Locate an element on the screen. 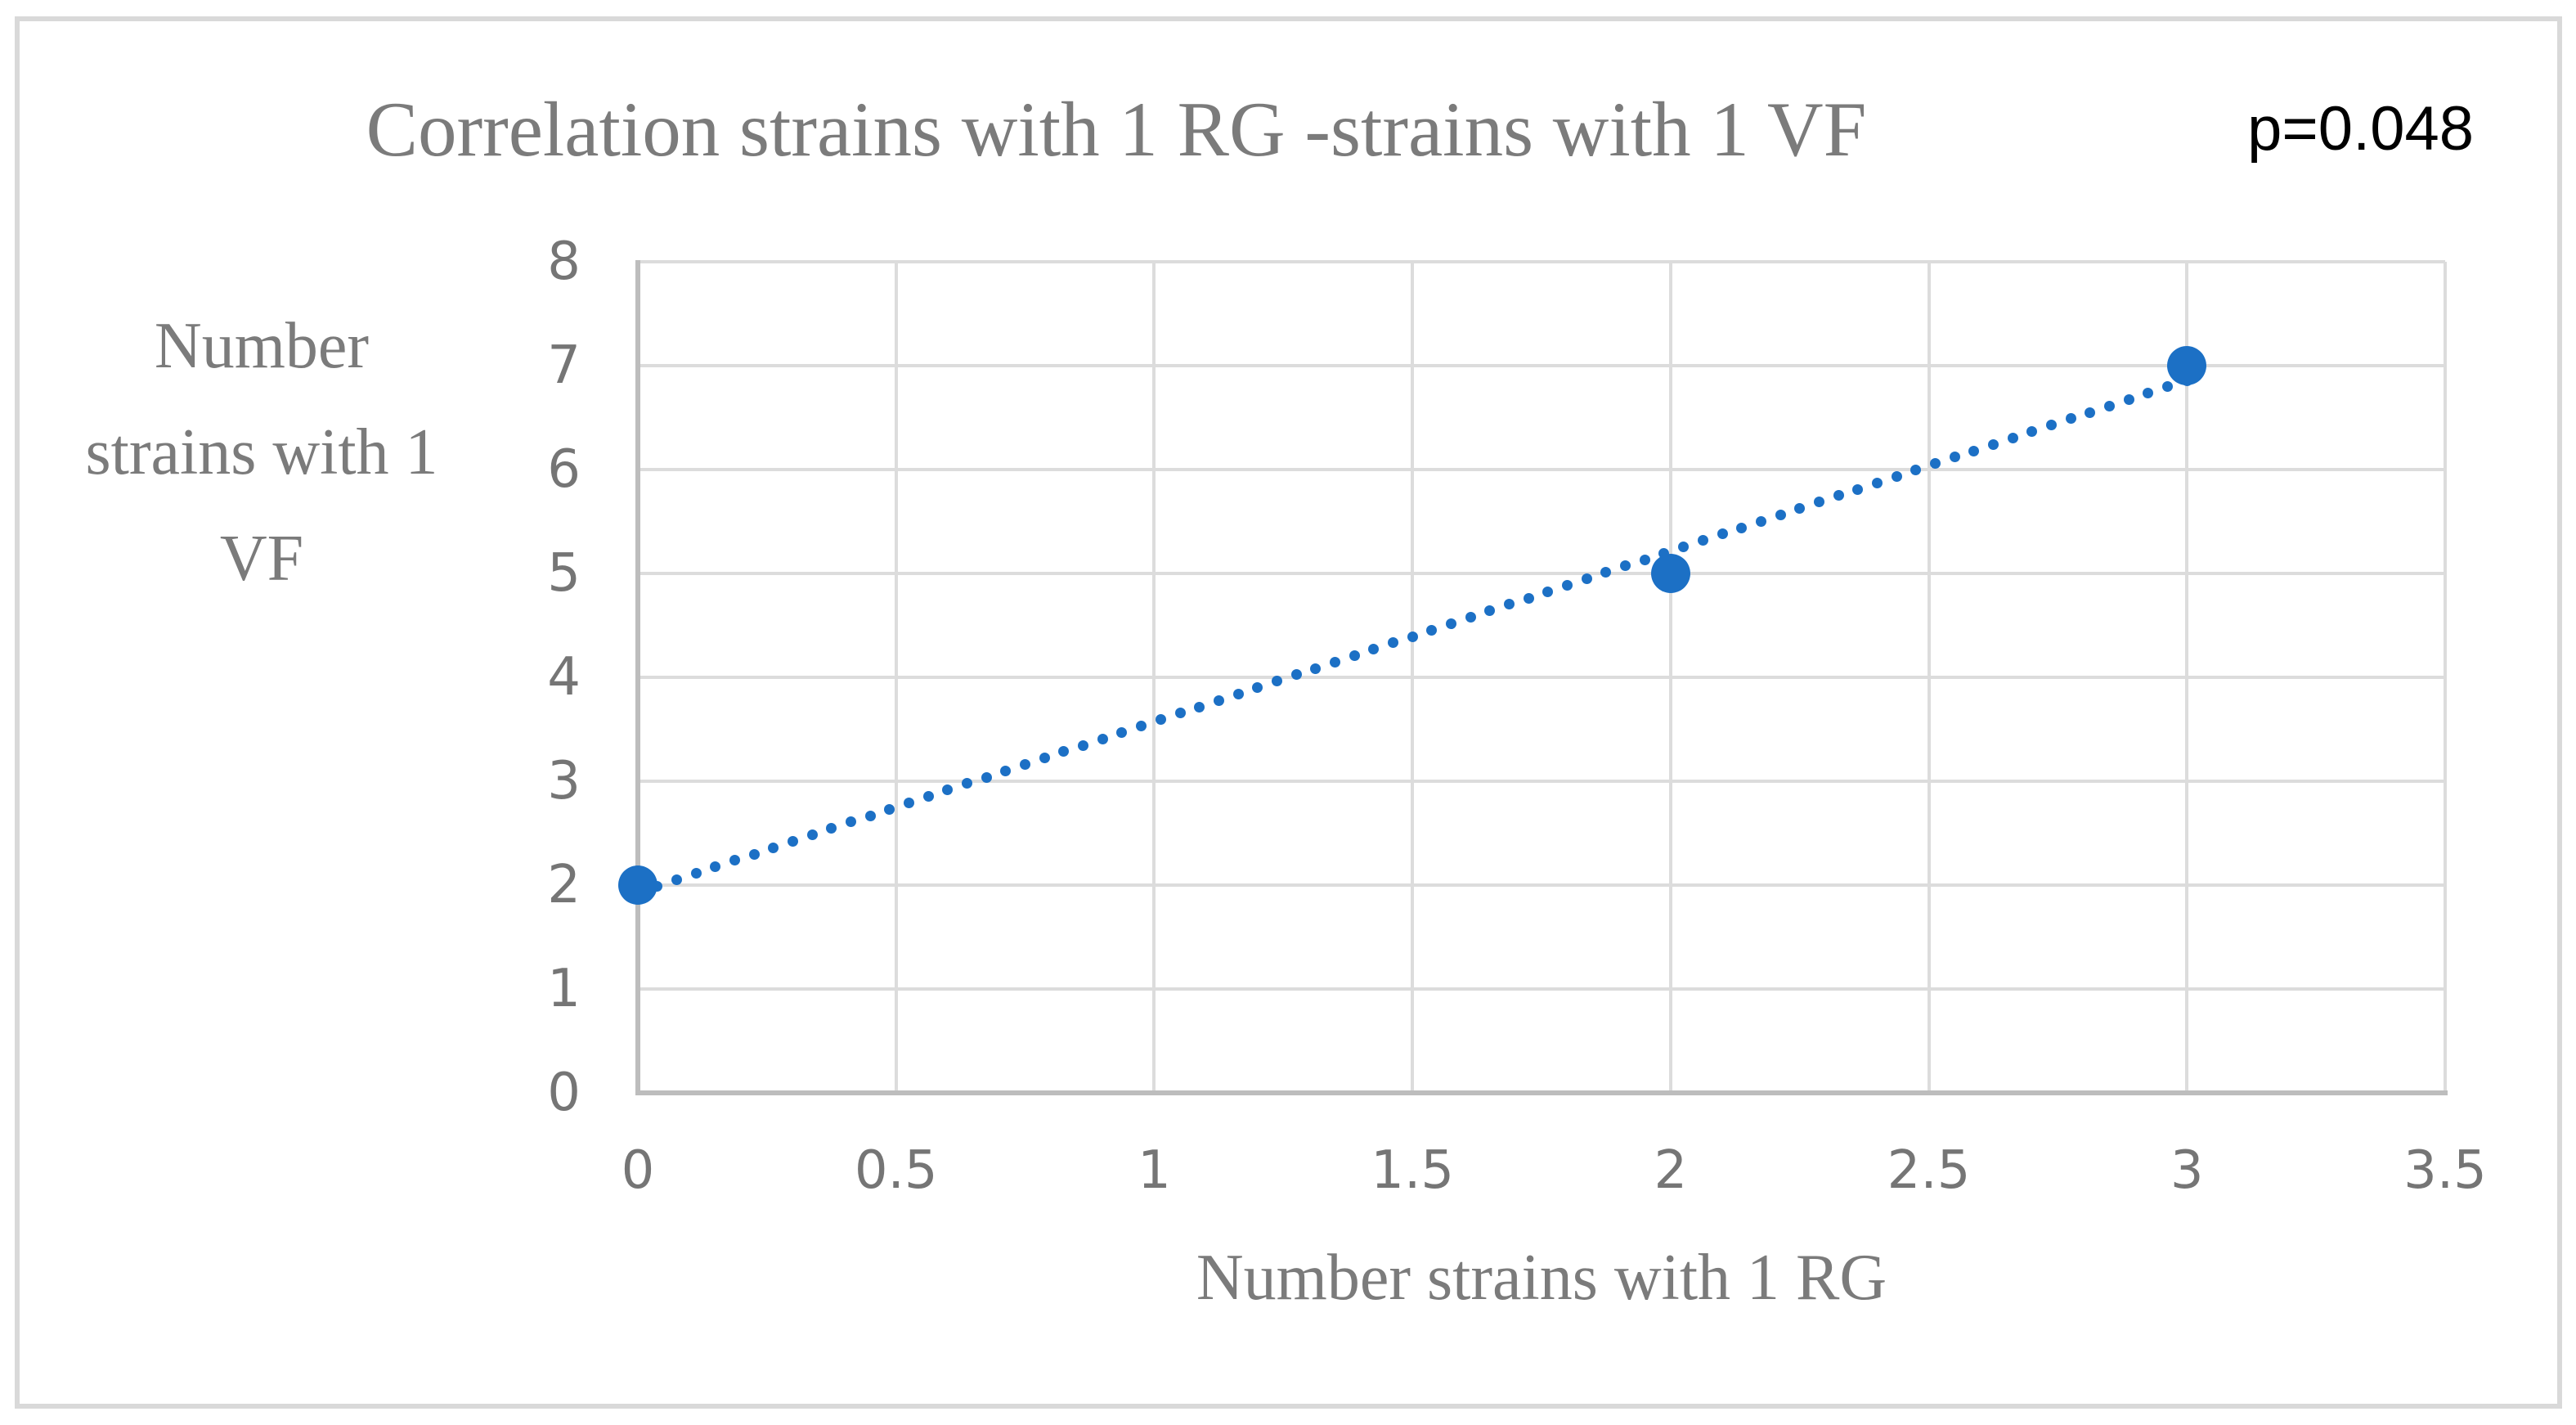  y-tick-label: 7 is located at coordinates (564, 365).